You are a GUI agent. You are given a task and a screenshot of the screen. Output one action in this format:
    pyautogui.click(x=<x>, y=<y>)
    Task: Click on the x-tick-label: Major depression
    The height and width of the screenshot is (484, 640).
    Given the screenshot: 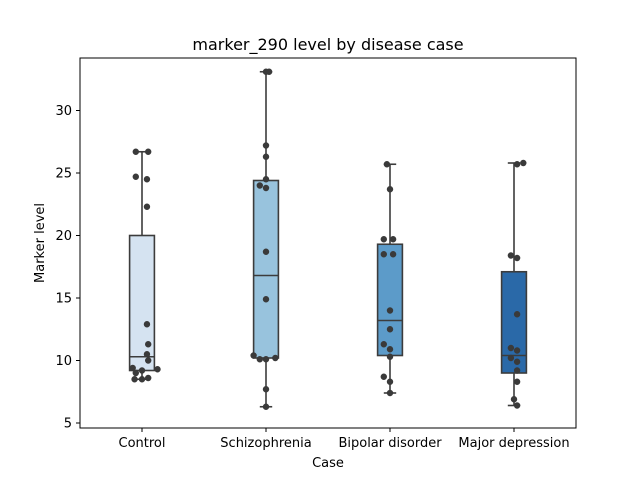 What is the action you would take?
    pyautogui.click(x=513, y=443)
    